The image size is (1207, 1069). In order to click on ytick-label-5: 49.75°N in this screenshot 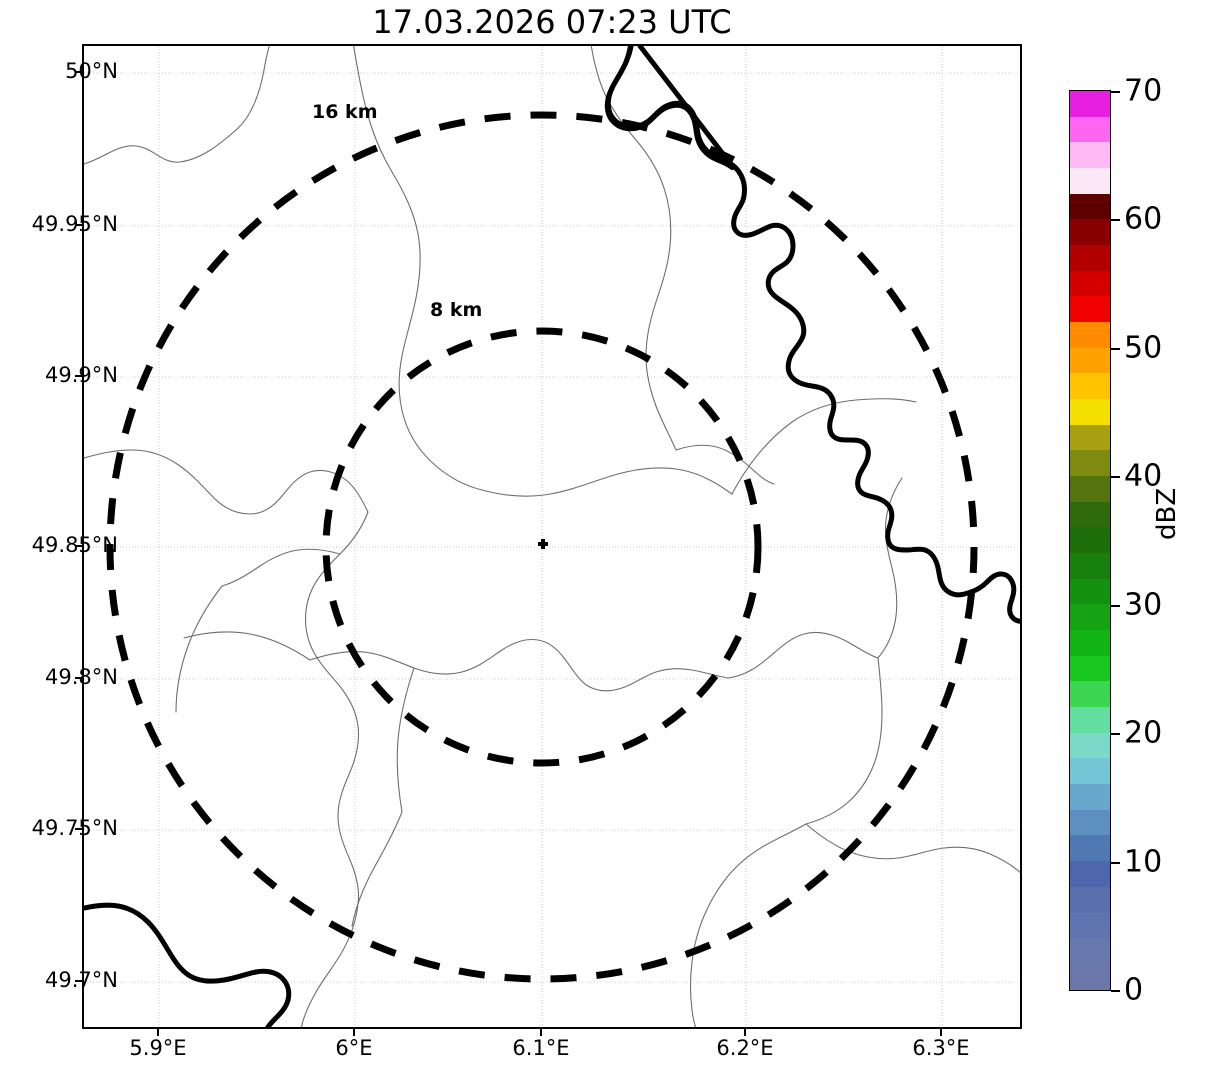, I will do `click(74, 828)`.